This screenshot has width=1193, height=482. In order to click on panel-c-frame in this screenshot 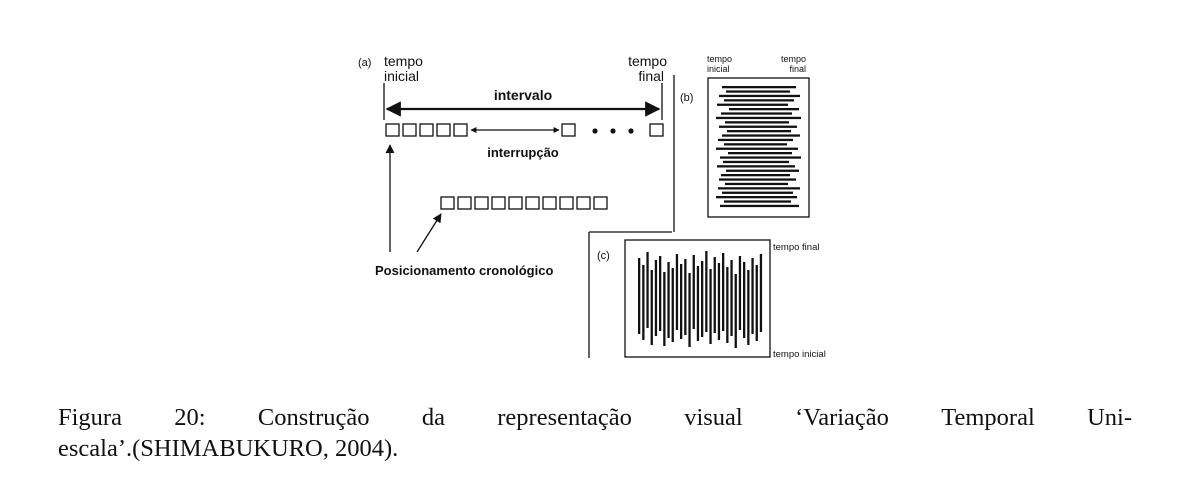, I will do `click(697, 298)`.